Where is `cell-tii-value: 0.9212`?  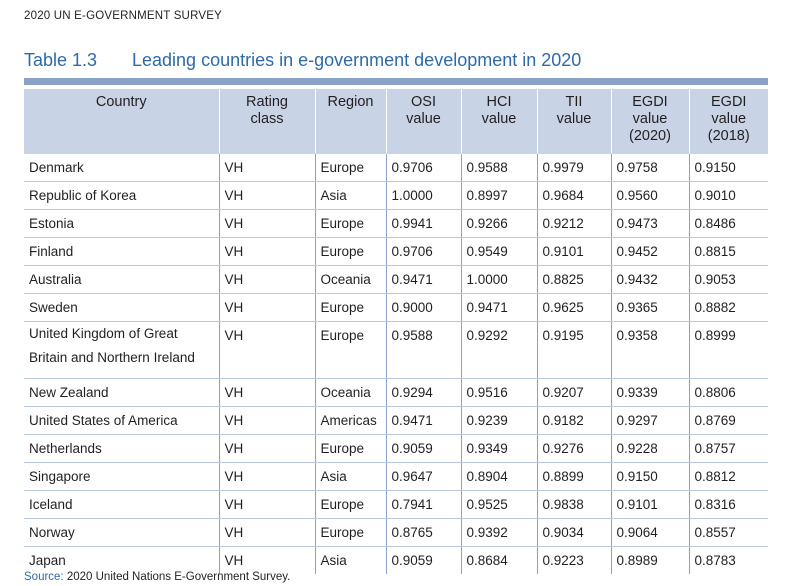 cell-tii-value: 0.9212 is located at coordinates (573, 223).